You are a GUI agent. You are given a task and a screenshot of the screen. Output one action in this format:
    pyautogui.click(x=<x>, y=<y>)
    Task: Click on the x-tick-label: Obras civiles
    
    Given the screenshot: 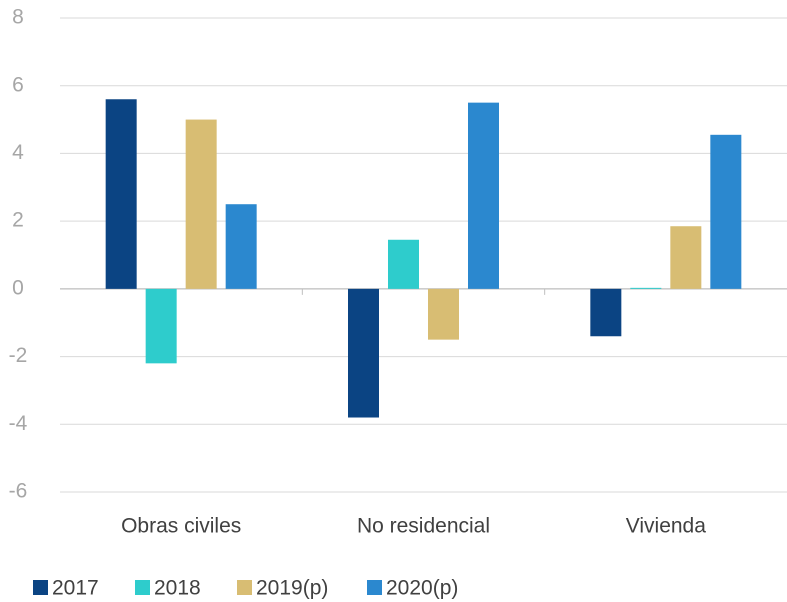 What is the action you would take?
    pyautogui.click(x=181, y=526)
    